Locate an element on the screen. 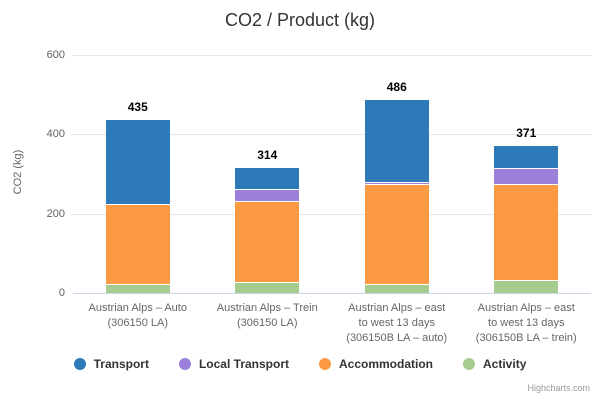  legend-item: Transport is located at coordinates (111, 364).